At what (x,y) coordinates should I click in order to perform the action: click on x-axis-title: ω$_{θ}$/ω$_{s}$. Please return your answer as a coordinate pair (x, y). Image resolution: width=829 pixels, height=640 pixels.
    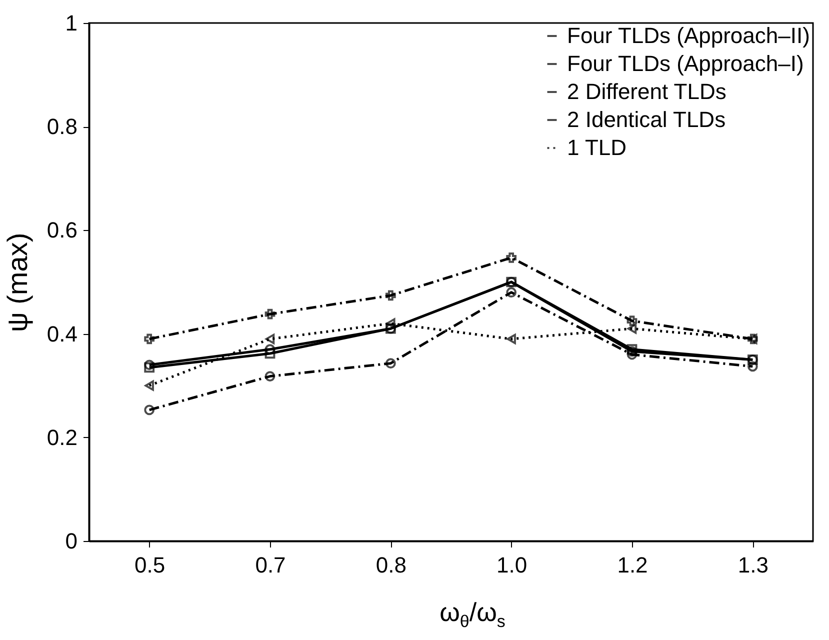
    Looking at the image, I should click on (472, 615).